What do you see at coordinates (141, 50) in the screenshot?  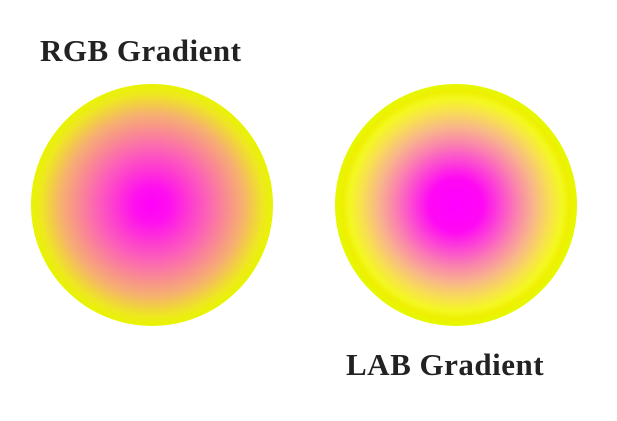 I see `rgb-label: RGB Gradient` at bounding box center [141, 50].